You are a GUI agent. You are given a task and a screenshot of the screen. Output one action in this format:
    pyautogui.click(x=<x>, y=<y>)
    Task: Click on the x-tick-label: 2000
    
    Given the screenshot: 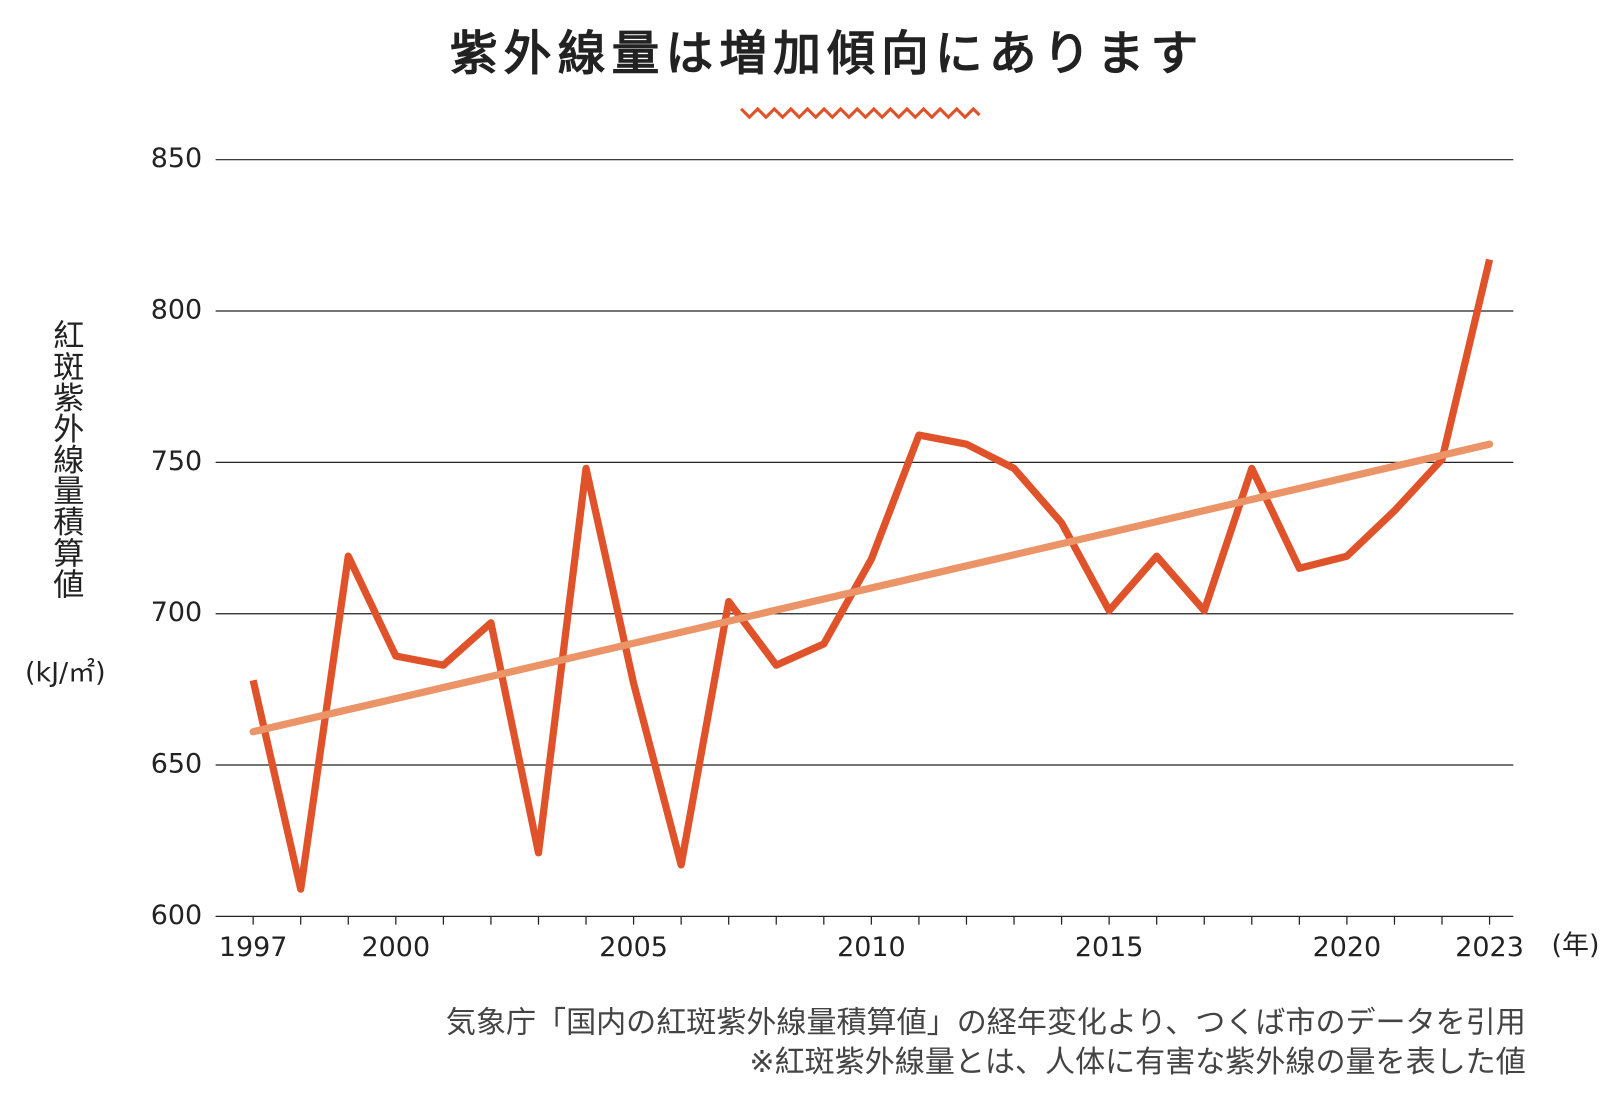 What is the action you would take?
    pyautogui.click(x=396, y=947)
    